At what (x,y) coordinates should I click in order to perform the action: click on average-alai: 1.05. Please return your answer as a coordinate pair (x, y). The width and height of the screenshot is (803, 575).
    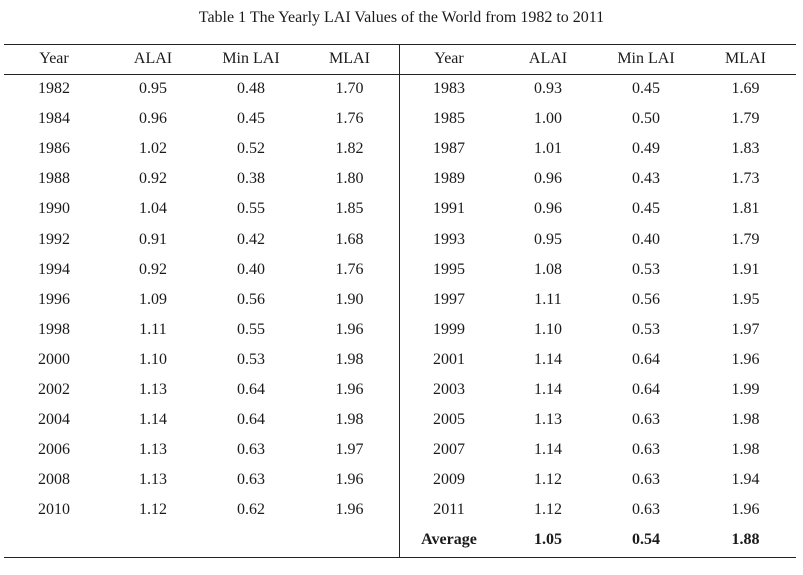
    Looking at the image, I should click on (548, 540).